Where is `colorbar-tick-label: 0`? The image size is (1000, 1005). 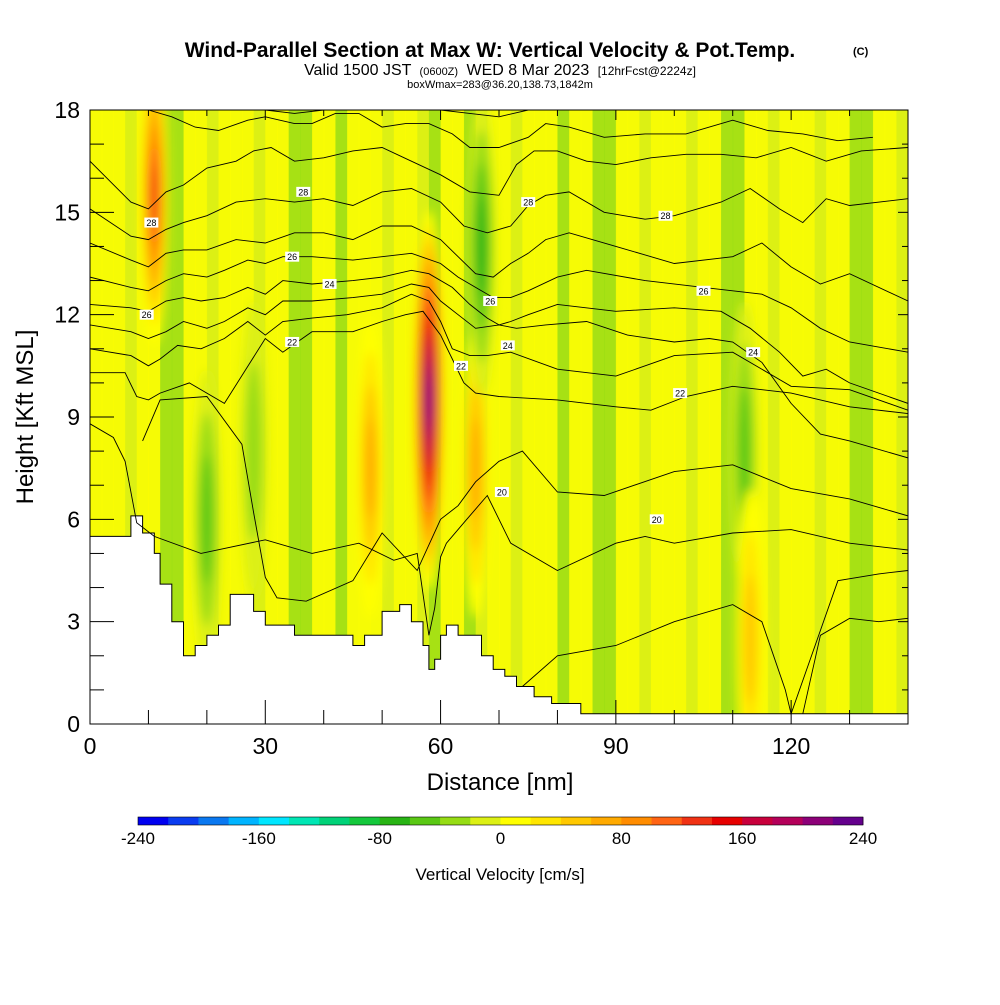
colorbar-tick-label: 0 is located at coordinates (500, 838).